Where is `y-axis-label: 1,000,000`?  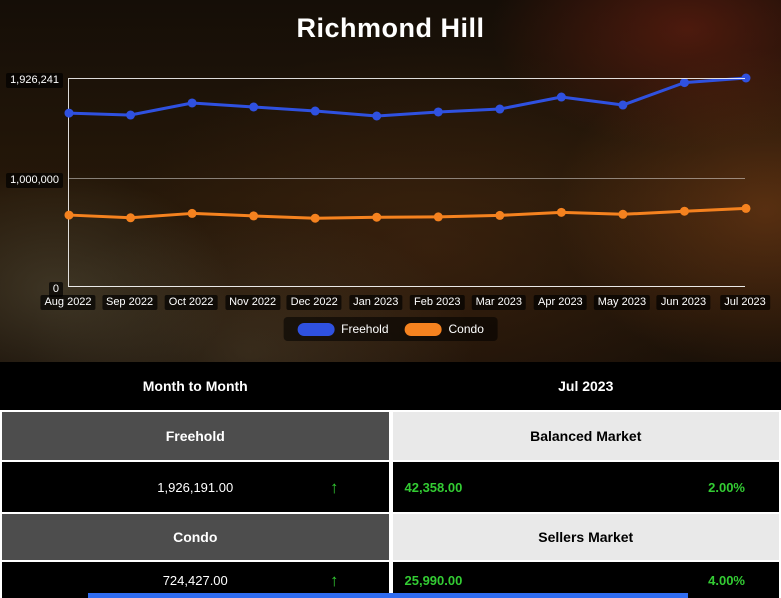
y-axis-label: 1,000,000 is located at coordinates (31, 179).